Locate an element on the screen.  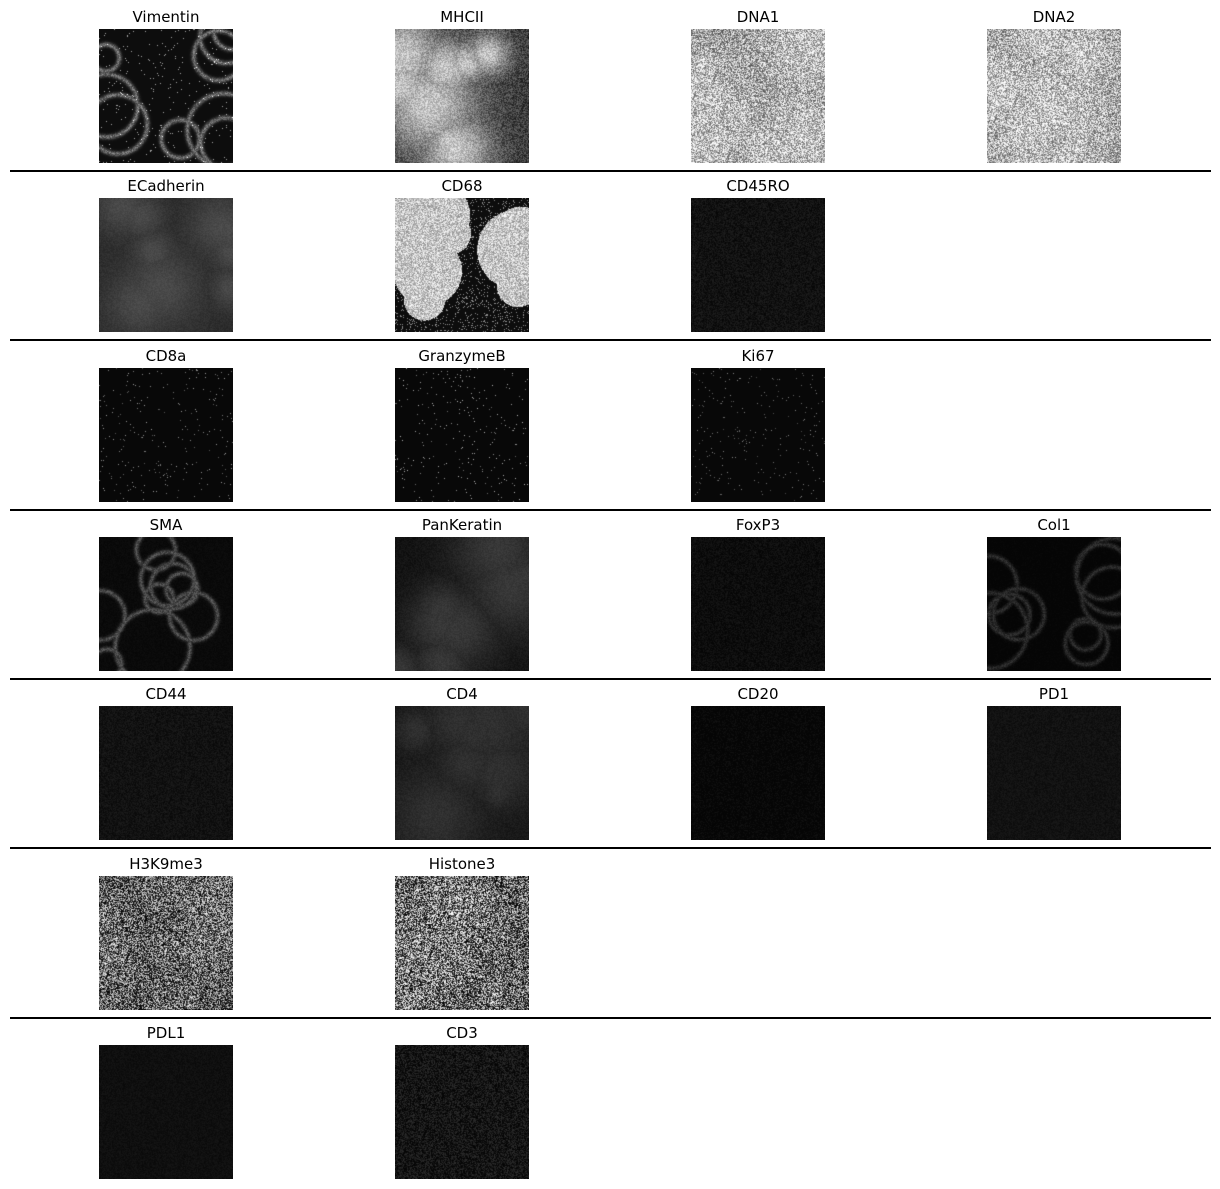
marker-title: GranzymeB is located at coordinates (462, 356).